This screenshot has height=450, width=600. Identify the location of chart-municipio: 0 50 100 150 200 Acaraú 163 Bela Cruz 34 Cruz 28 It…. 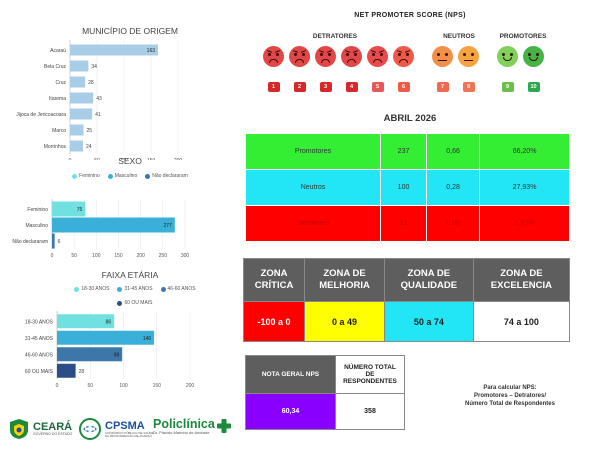
(99, 100).